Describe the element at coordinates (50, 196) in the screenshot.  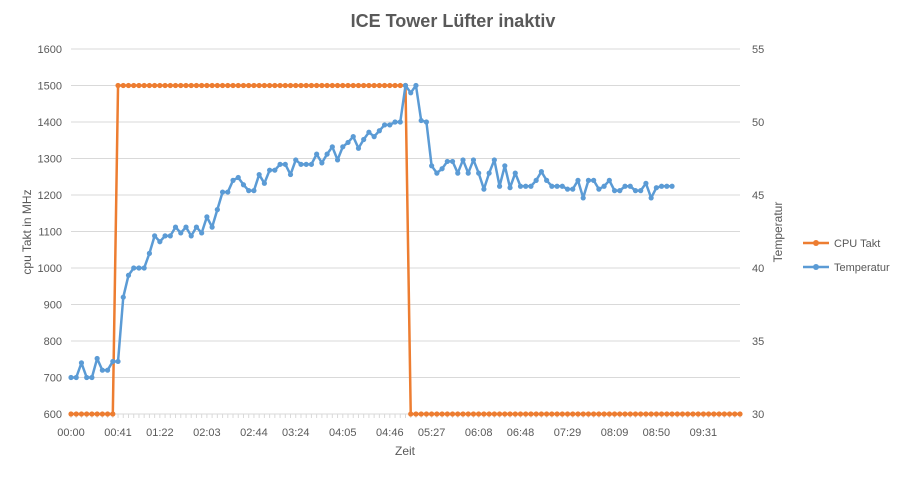
I see `y-tick-label: 1200` at that location.